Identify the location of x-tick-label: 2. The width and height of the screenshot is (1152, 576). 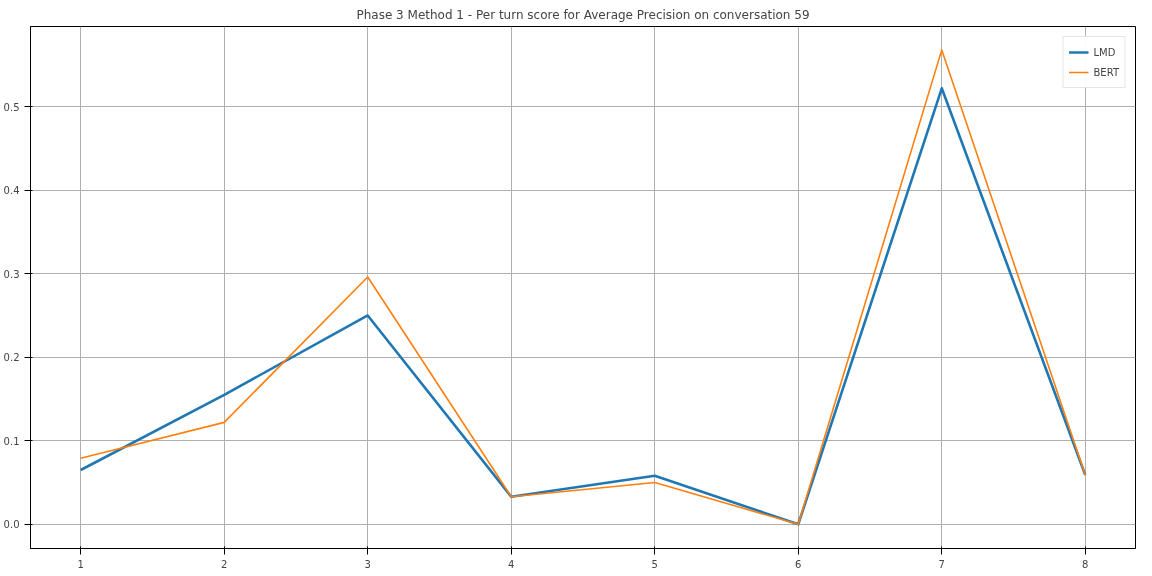
(224, 564).